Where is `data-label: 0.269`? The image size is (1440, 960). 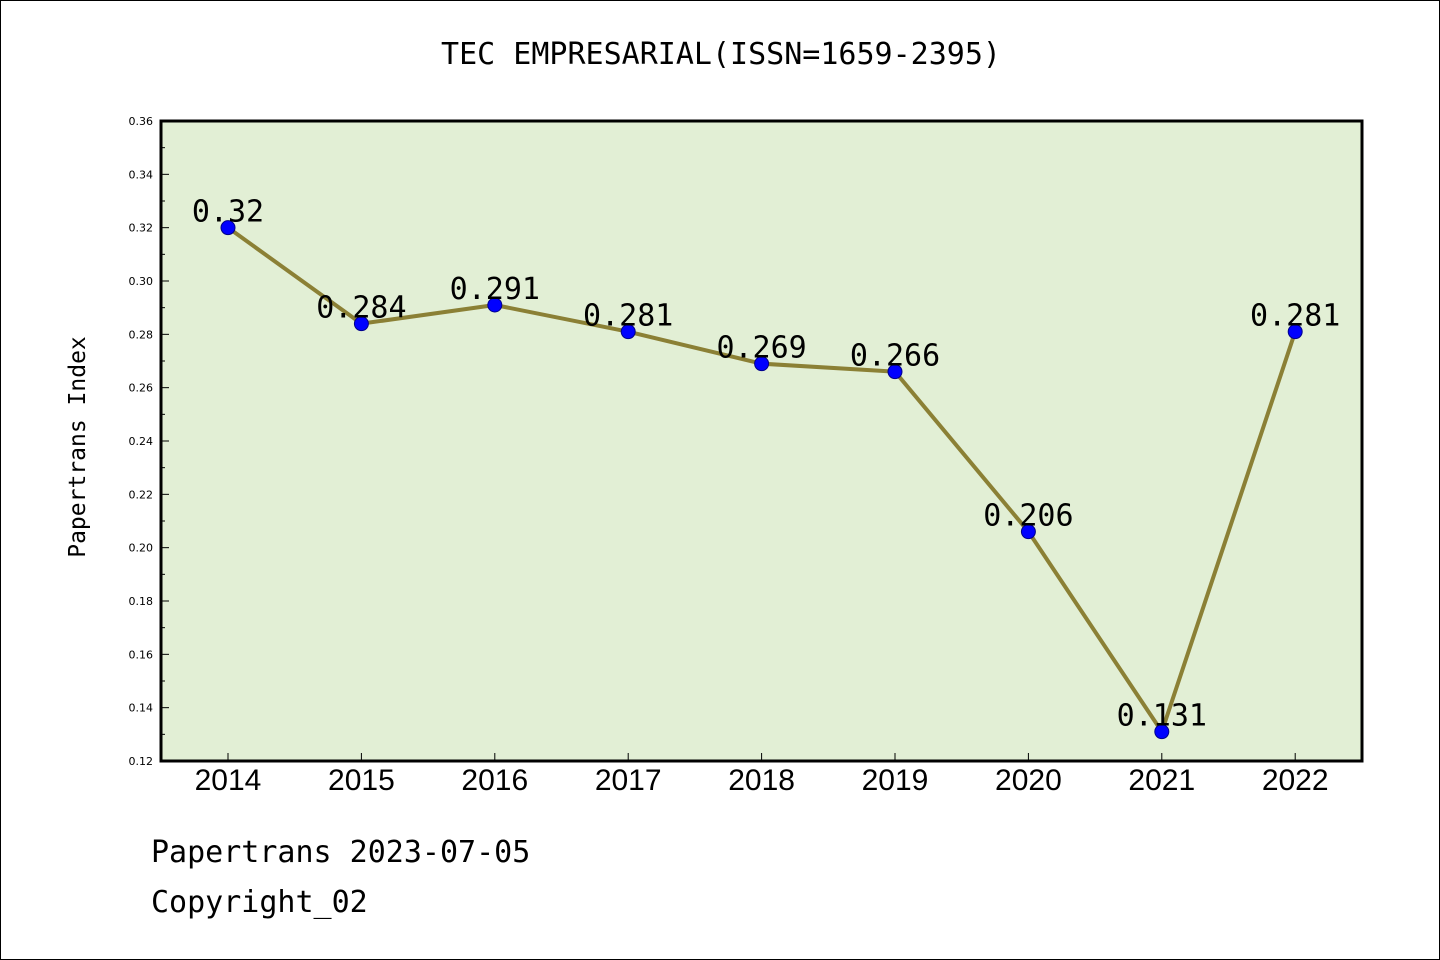 data-label: 0.269 is located at coordinates (761, 348).